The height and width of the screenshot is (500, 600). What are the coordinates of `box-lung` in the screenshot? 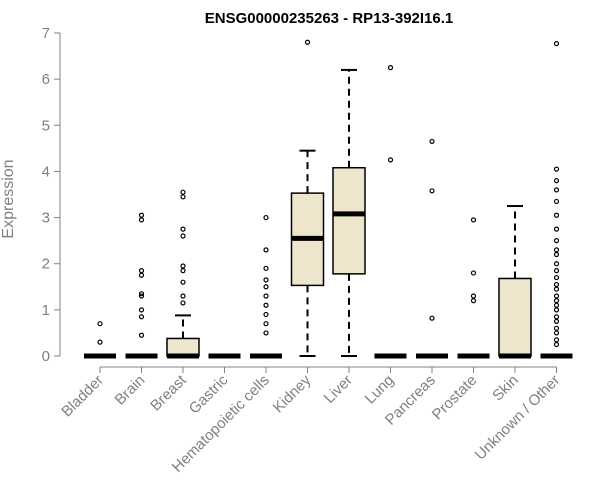 It's located at (390, 212).